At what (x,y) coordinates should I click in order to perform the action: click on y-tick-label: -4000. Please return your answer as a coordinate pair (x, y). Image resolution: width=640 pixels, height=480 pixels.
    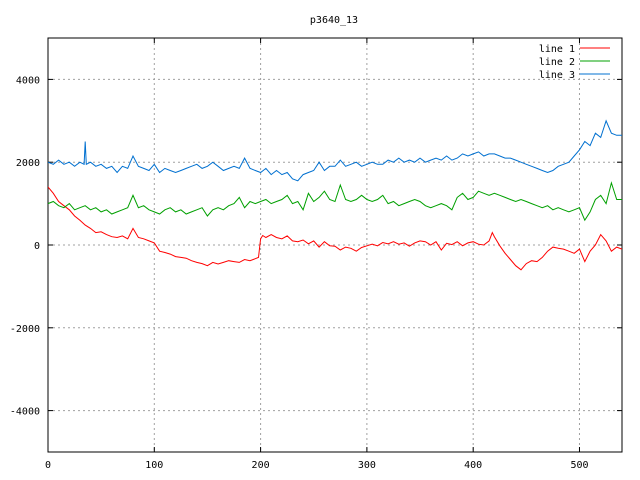
    Looking at the image, I should click on (25, 412).